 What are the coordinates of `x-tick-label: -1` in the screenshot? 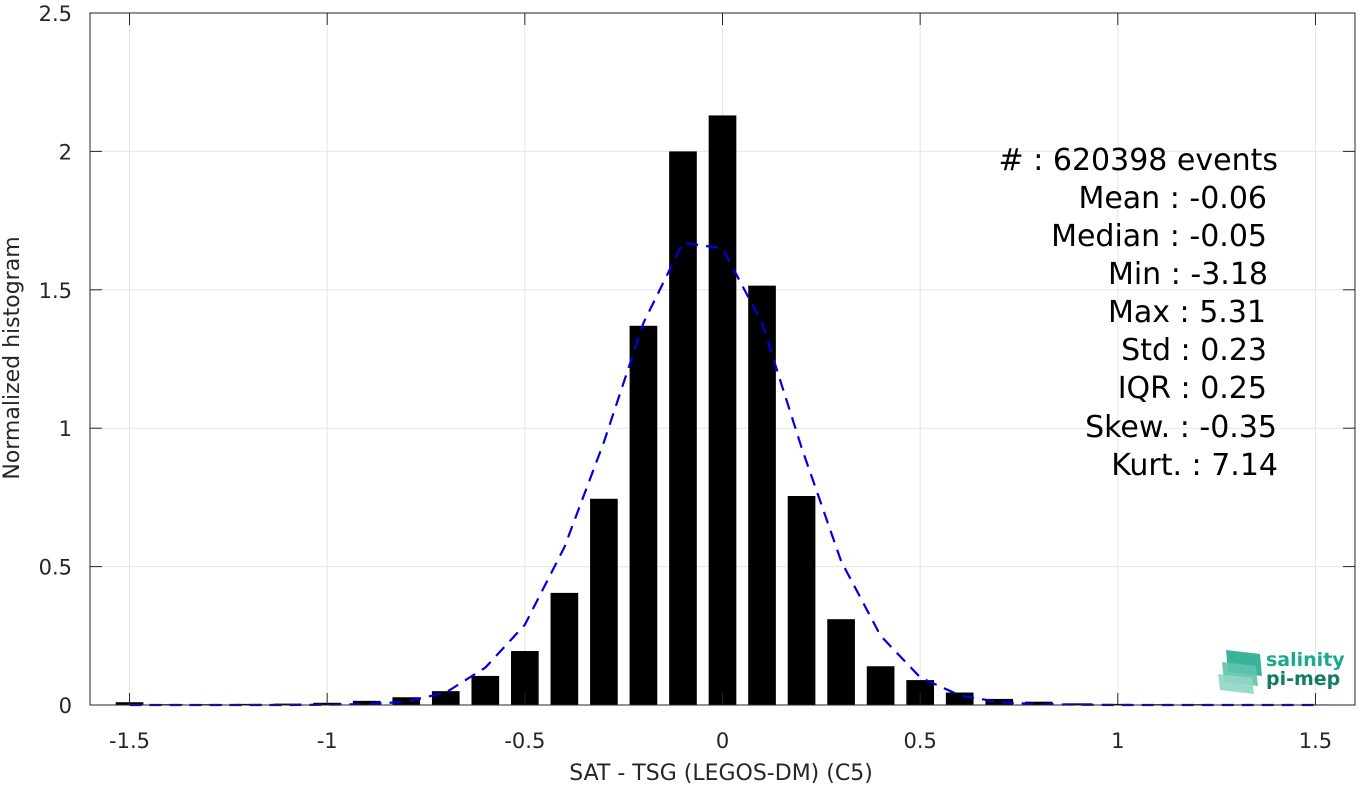 It's located at (327, 741).